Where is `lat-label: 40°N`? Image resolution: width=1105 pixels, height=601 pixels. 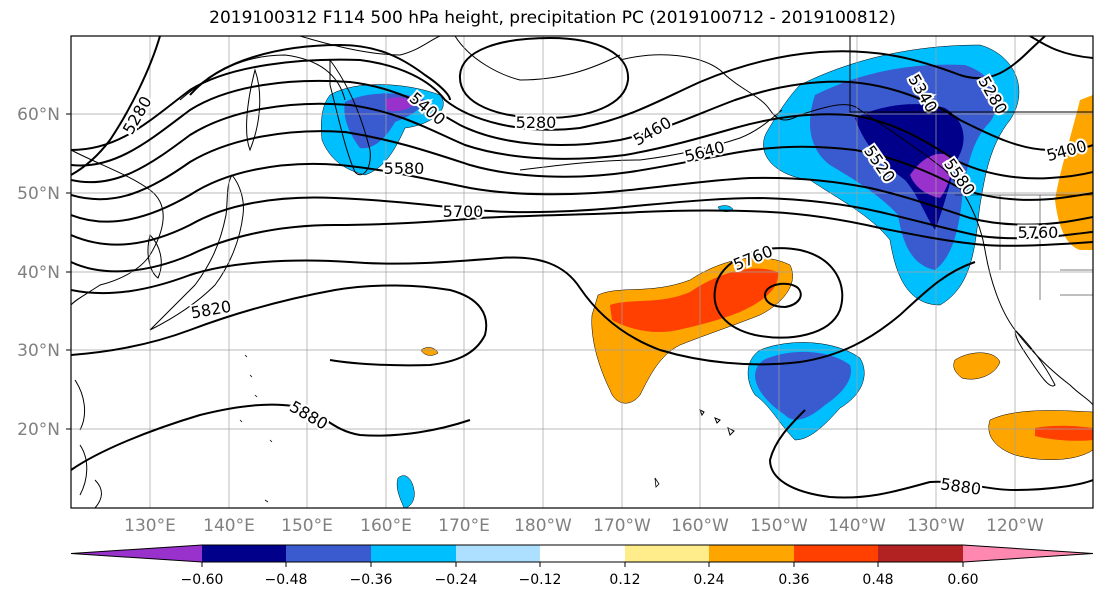 lat-label: 40°N is located at coordinates (38, 273).